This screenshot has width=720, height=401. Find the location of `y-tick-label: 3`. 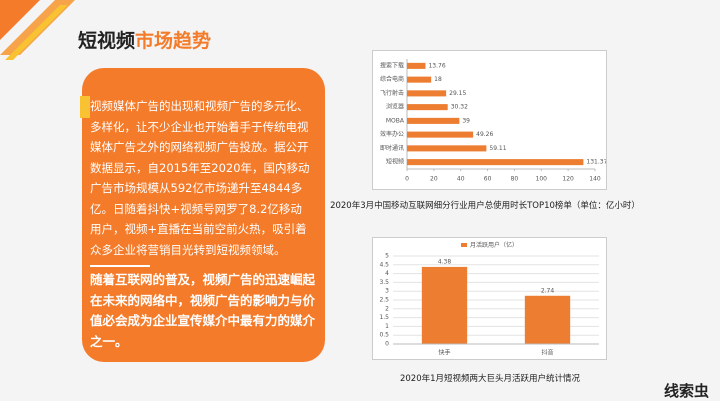

y-tick-label: 3 is located at coordinates (387, 291).